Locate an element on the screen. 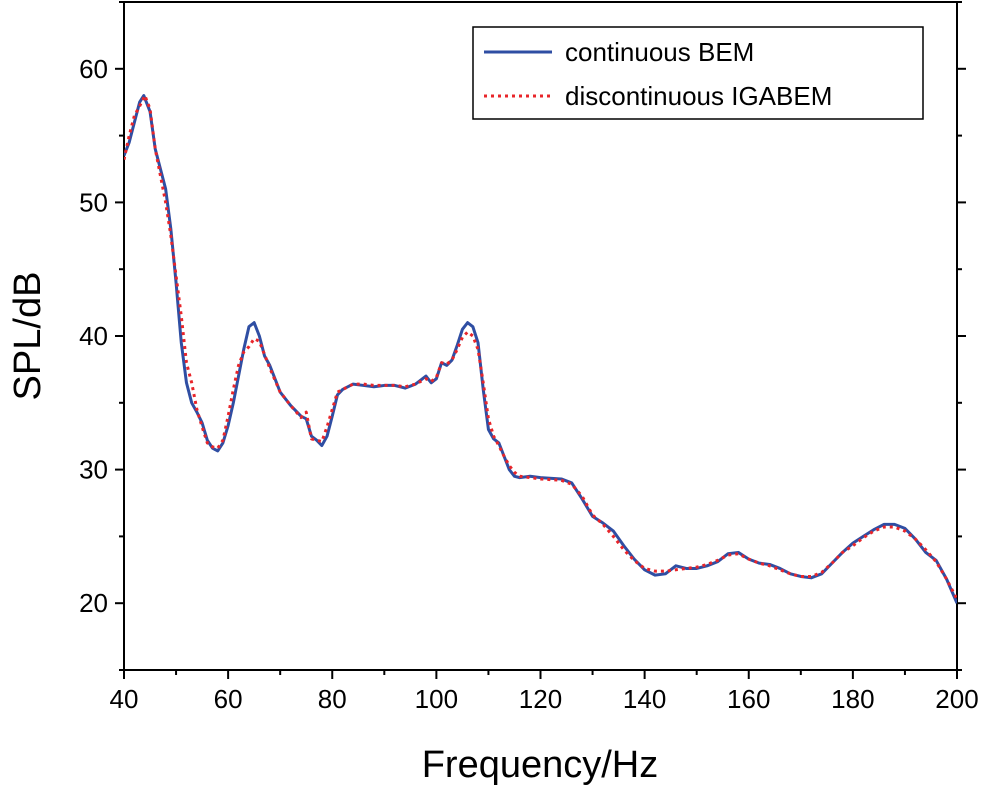 The width and height of the screenshot is (985, 788). y-tick-label: 50 is located at coordinates (93, 202).